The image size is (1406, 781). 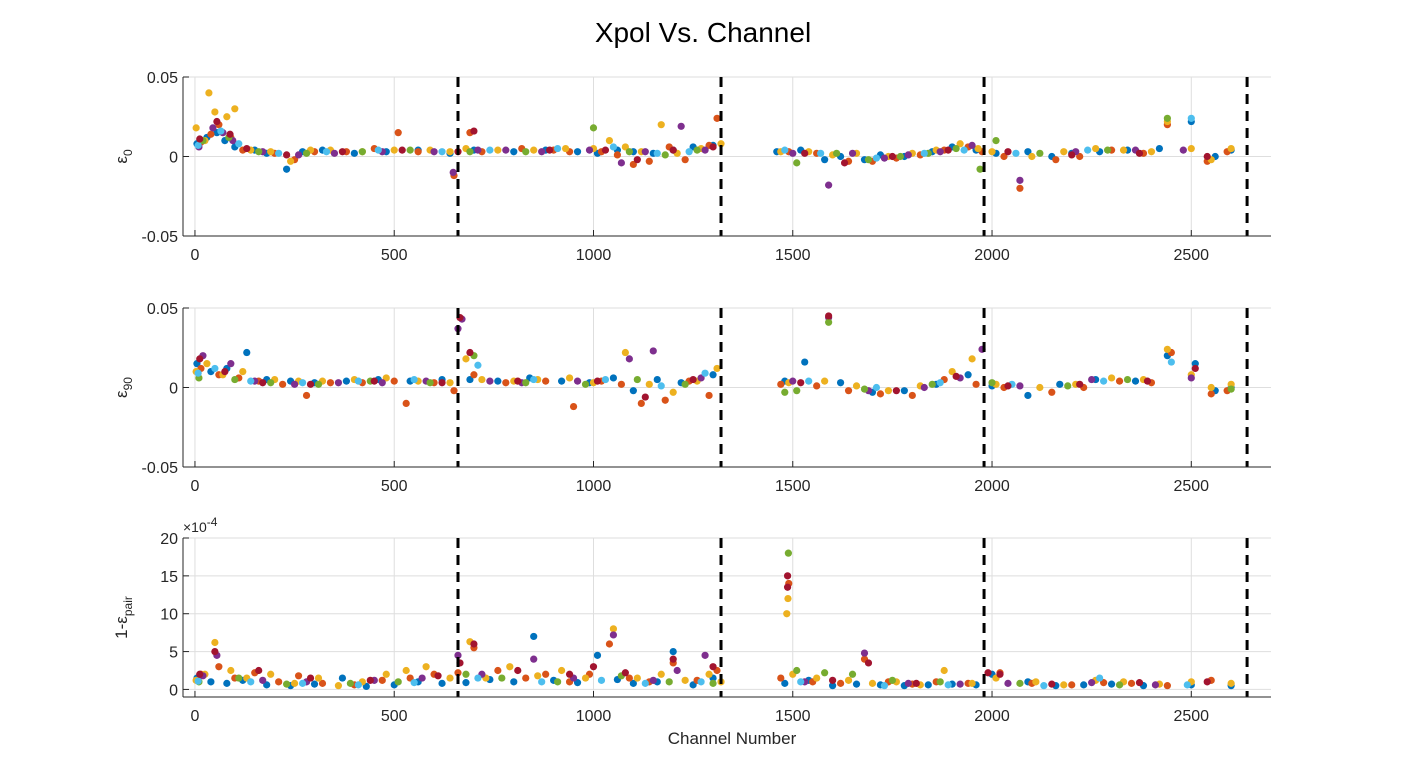 I want to click on y-axis-label: ε0, so click(x=123, y=156).